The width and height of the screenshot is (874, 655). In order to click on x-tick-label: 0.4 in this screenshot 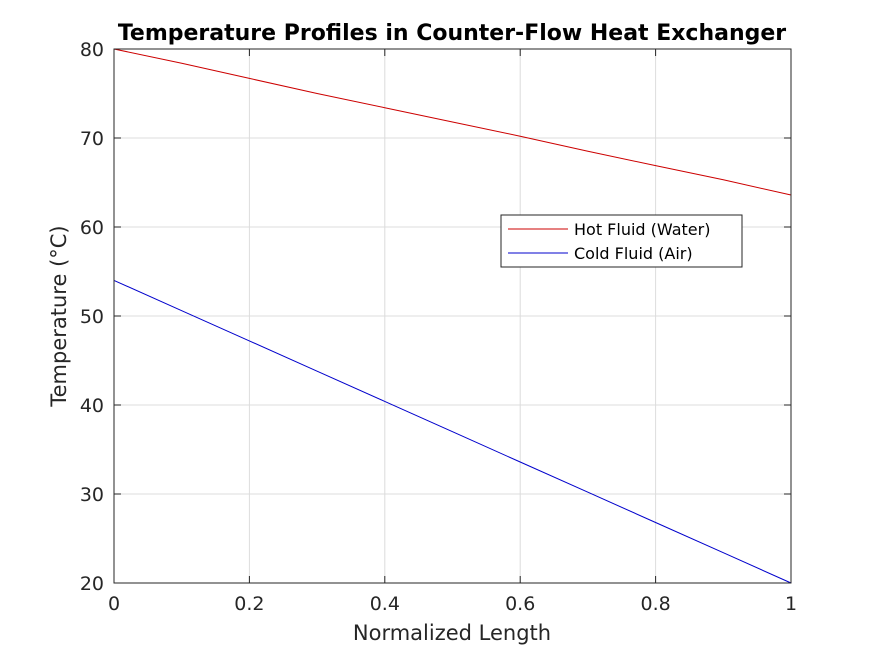, I will do `click(385, 604)`.